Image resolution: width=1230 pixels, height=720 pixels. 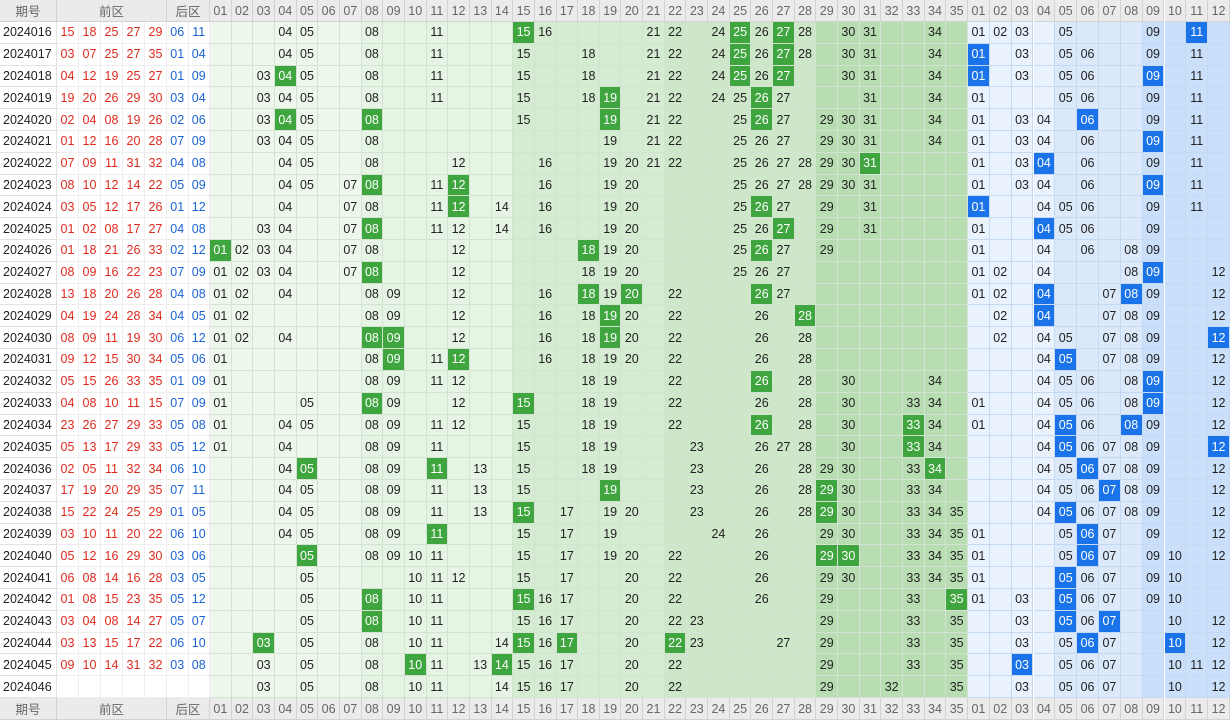 I want to click on back-cell: 06, so click(x=1088, y=163).